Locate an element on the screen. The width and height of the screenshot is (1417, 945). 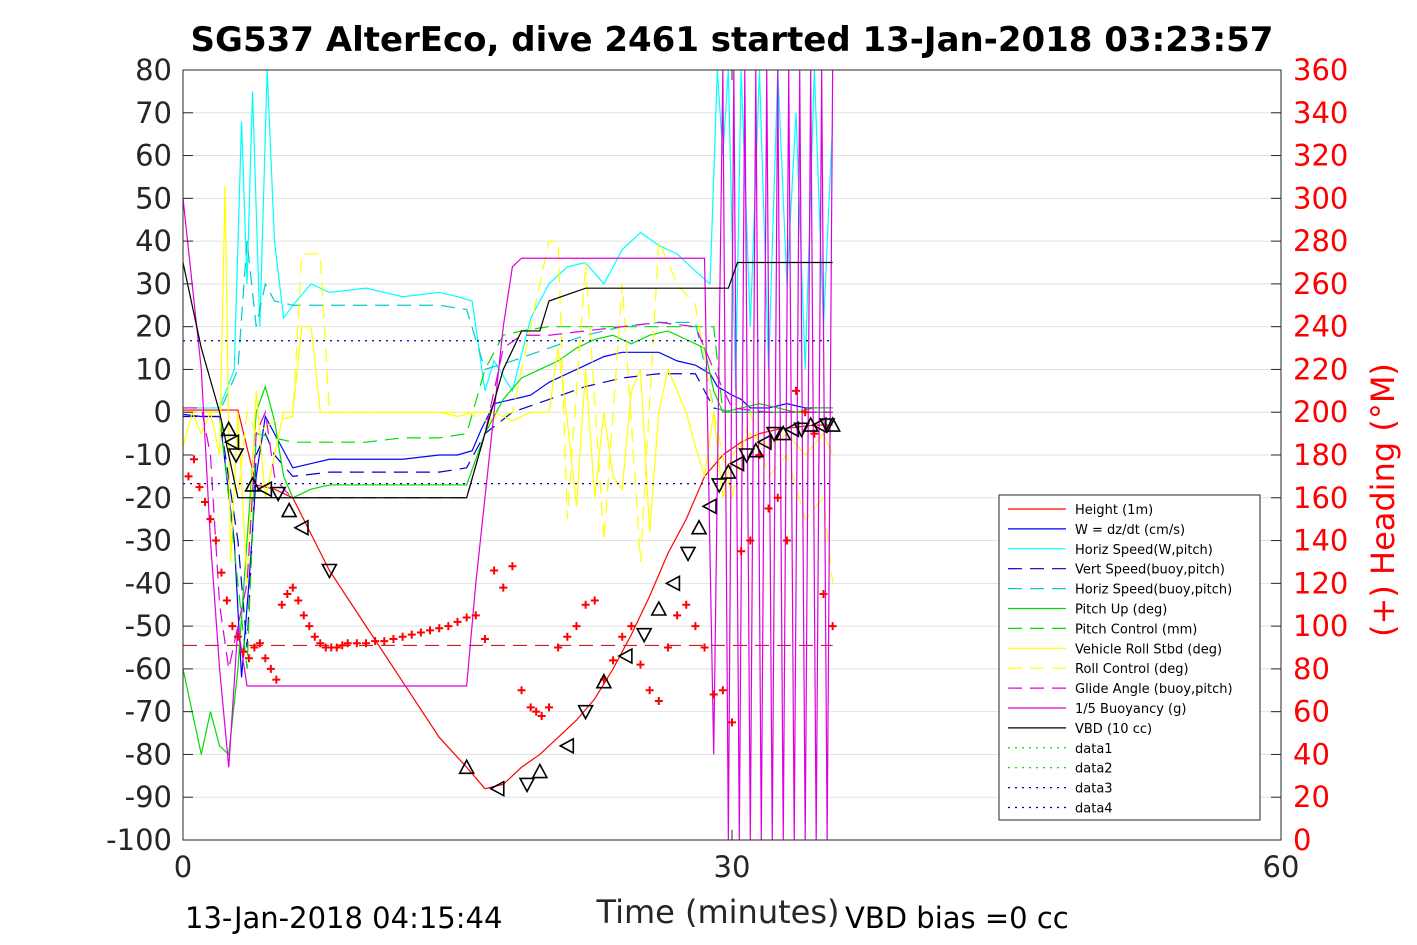
legend-label: Pitch Up (deg) is located at coordinates (1121, 610).